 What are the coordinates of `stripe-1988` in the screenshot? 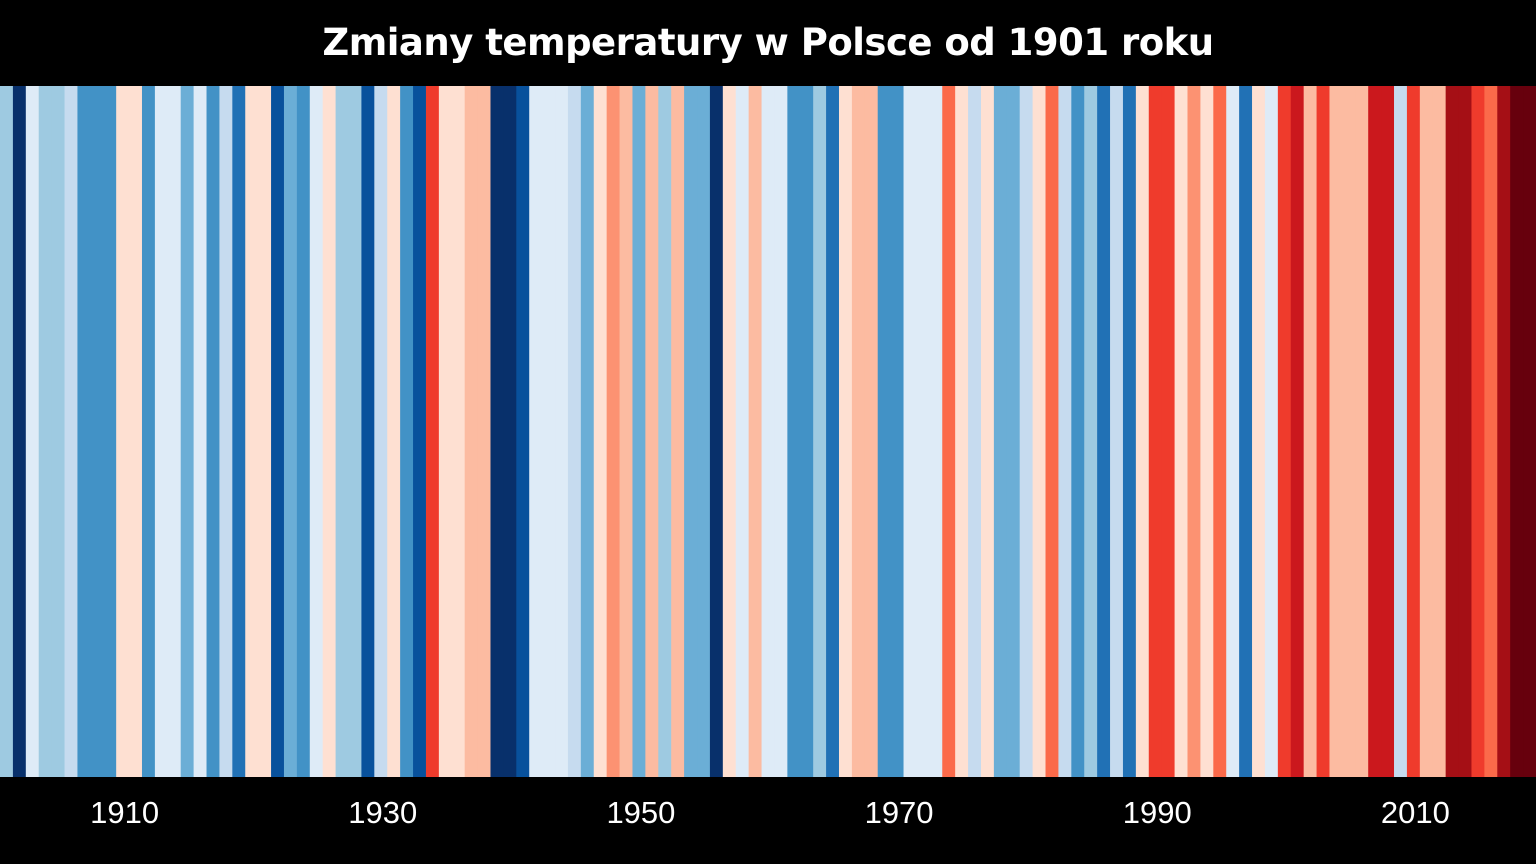 It's located at (1129, 431).